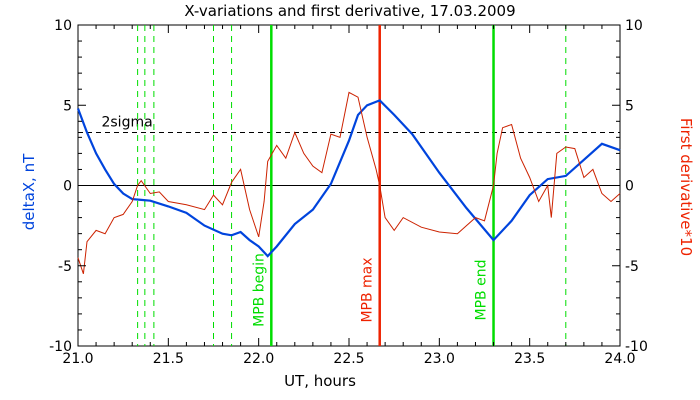 This screenshot has height=400, width=700. I want to click on y-tick-label-left-4: 10, so click(63, 26).